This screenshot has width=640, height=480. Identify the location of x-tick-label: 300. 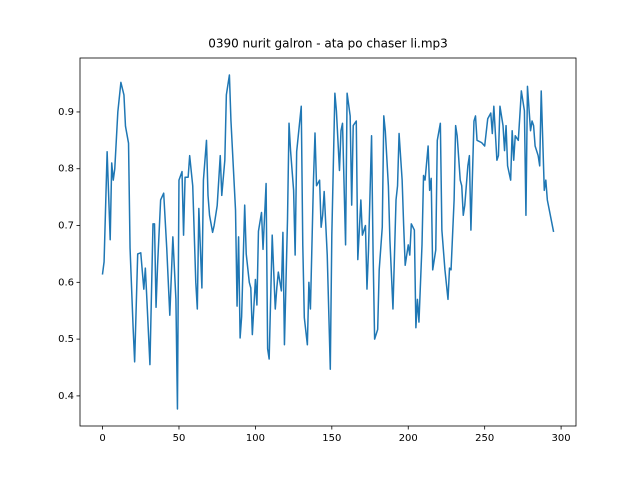
(561, 438).